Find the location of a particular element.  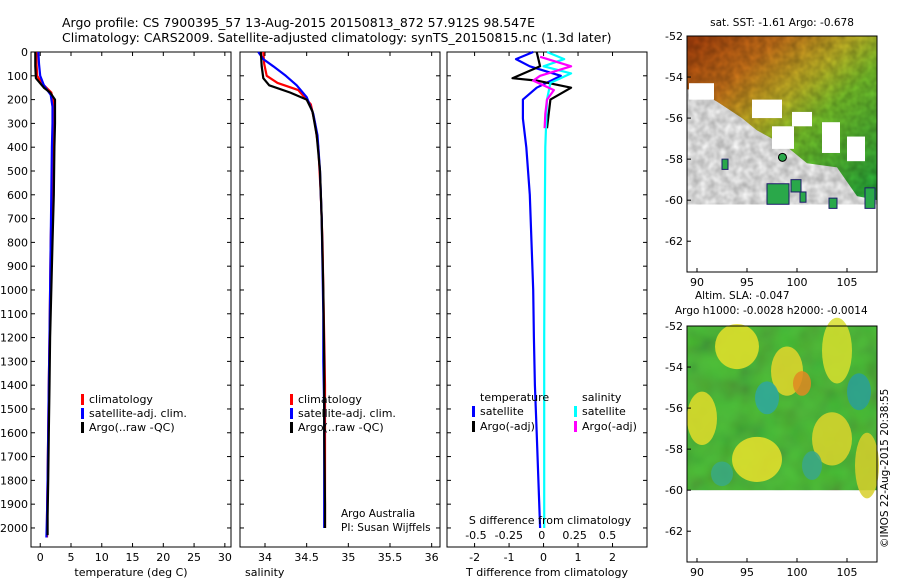

sla_map-ytick-label-3: -58 is located at coordinates (674, 449).